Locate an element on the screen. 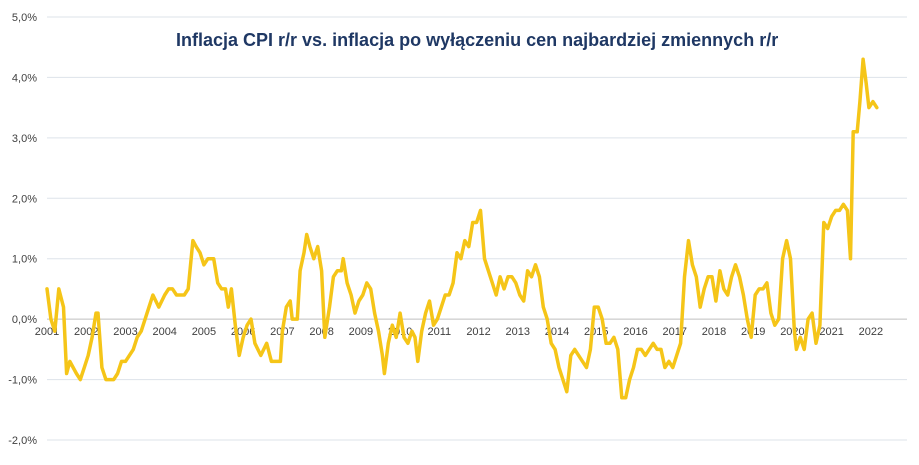  x-tick-label: 2021 is located at coordinates (831, 332).